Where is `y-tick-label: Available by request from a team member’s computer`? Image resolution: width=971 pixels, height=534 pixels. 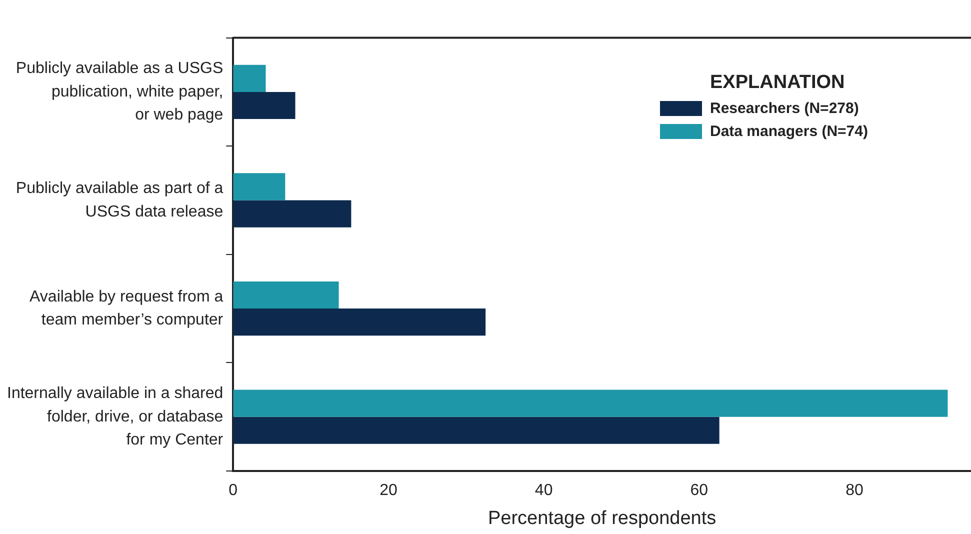
y-tick-label: Available by request from a team member’s computer is located at coordinates (127, 308).